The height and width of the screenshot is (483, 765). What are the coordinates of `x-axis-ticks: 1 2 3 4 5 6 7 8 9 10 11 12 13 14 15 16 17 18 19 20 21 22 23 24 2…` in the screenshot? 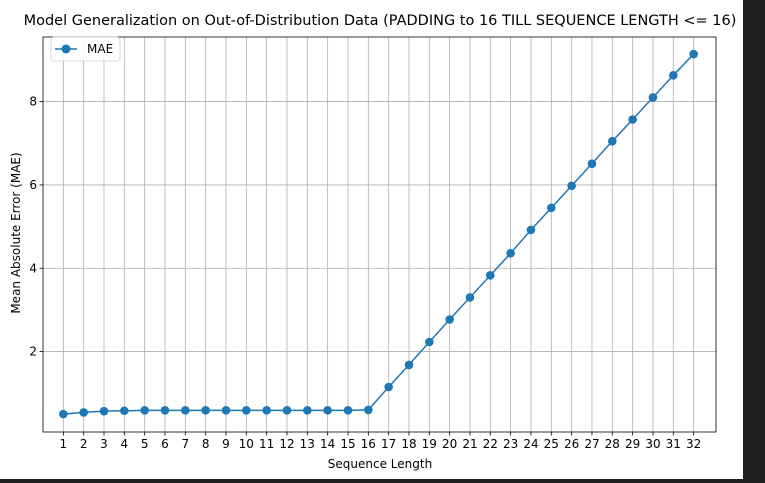 It's located at (380, 441).